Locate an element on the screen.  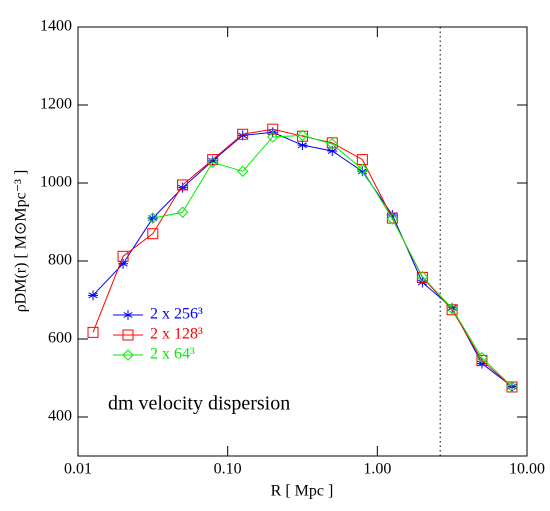
y-tick-label: 1200 is located at coordinates (56, 104).